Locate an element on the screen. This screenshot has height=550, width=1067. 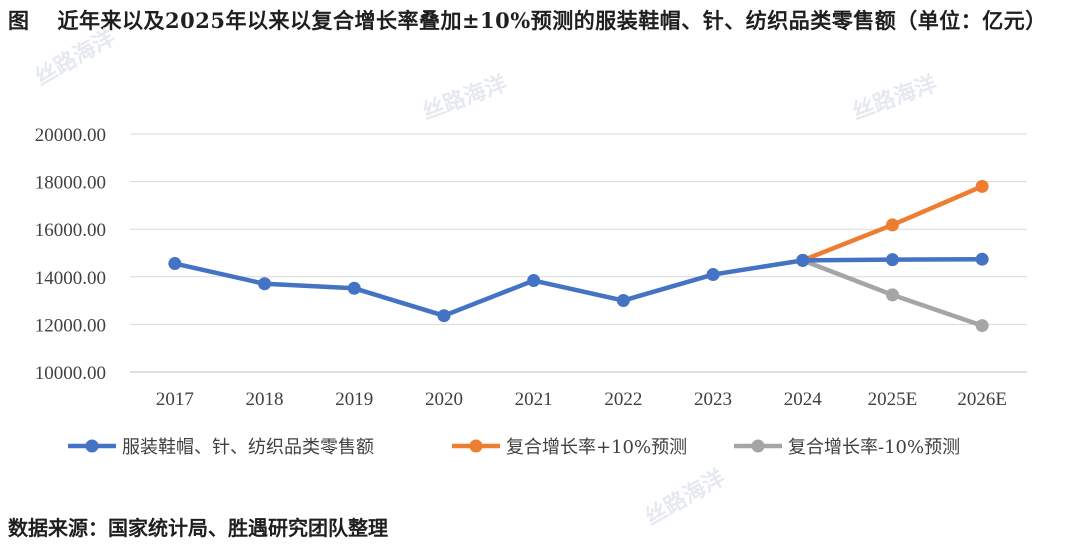
y-tick-label: 20000.00 is located at coordinates (70, 135).